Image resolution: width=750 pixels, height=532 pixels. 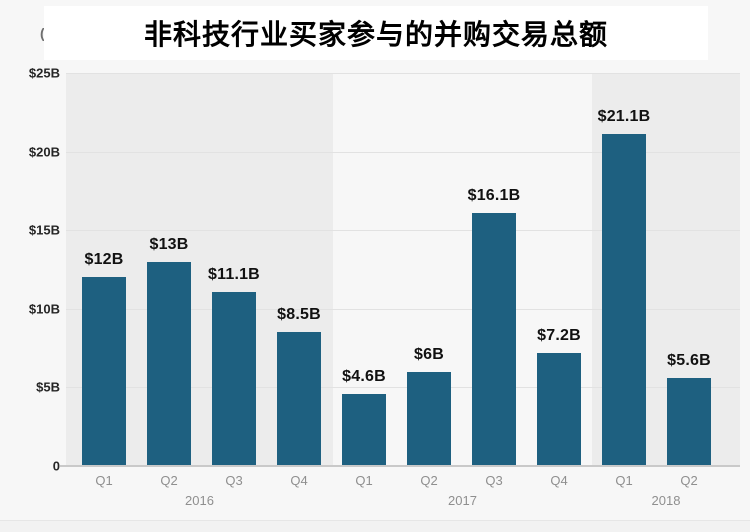 I want to click on bar-2017-q3, so click(x=494, y=338).